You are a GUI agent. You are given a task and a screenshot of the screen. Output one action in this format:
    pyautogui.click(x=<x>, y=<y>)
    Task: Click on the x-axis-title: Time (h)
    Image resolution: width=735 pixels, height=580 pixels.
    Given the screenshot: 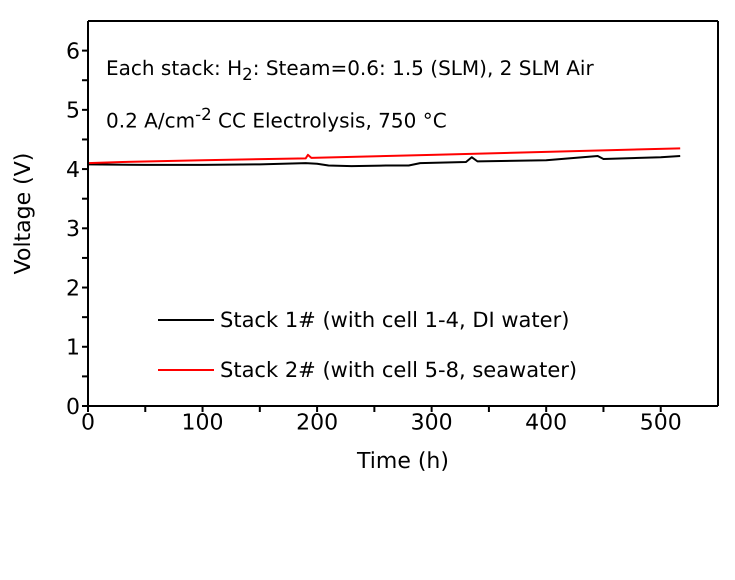 What is the action you would take?
    pyautogui.click(x=402, y=461)
    